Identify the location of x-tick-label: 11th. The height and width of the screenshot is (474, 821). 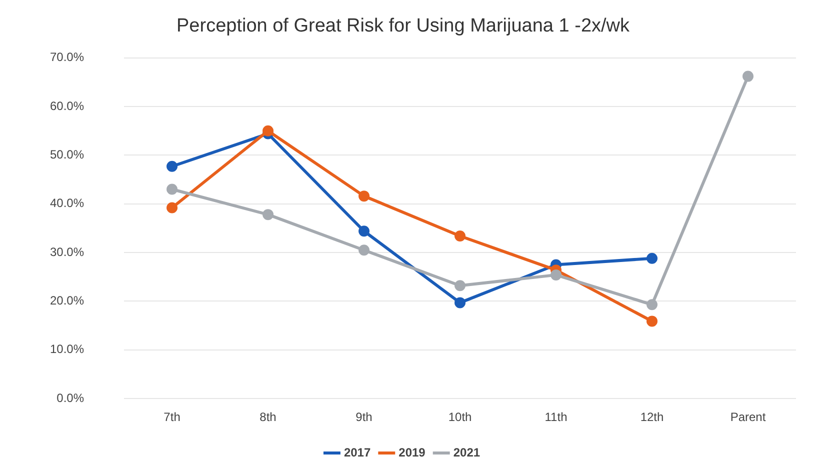
(556, 417).